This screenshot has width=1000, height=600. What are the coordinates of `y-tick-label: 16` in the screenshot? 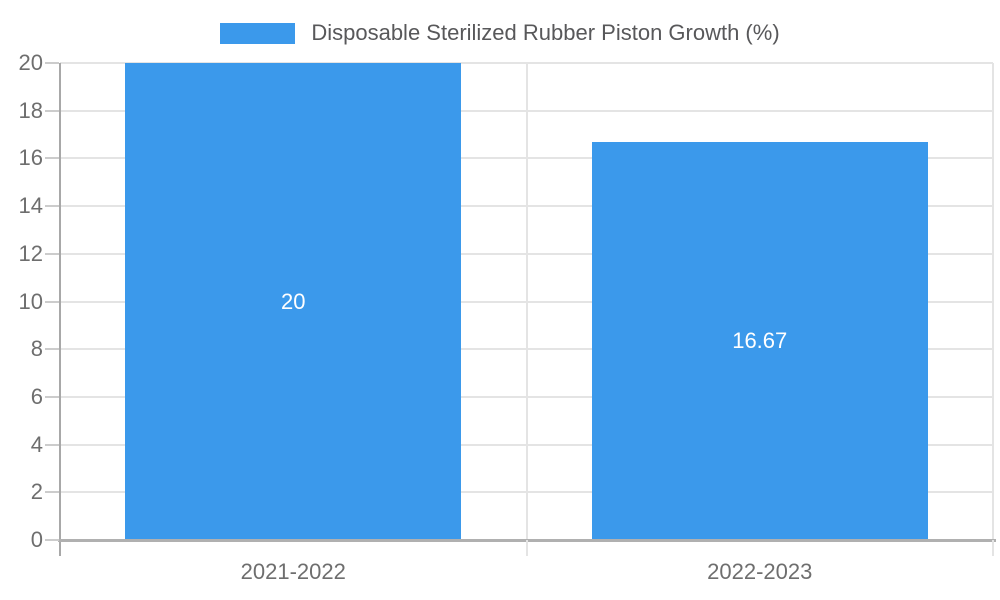 It's located at (30, 158).